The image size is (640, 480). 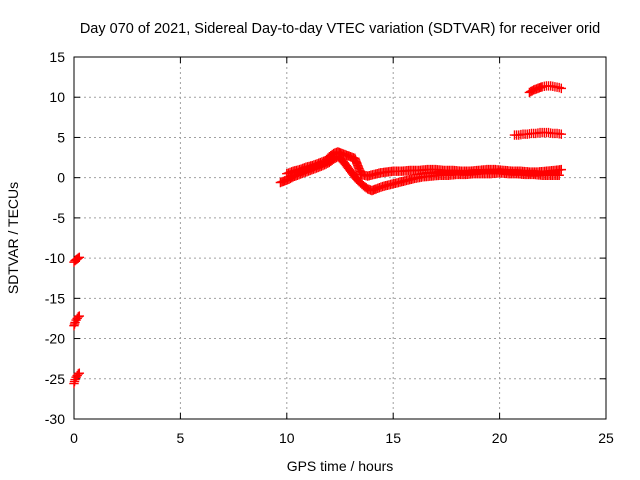 I want to click on series-early-arc-b, so click(x=77, y=321).